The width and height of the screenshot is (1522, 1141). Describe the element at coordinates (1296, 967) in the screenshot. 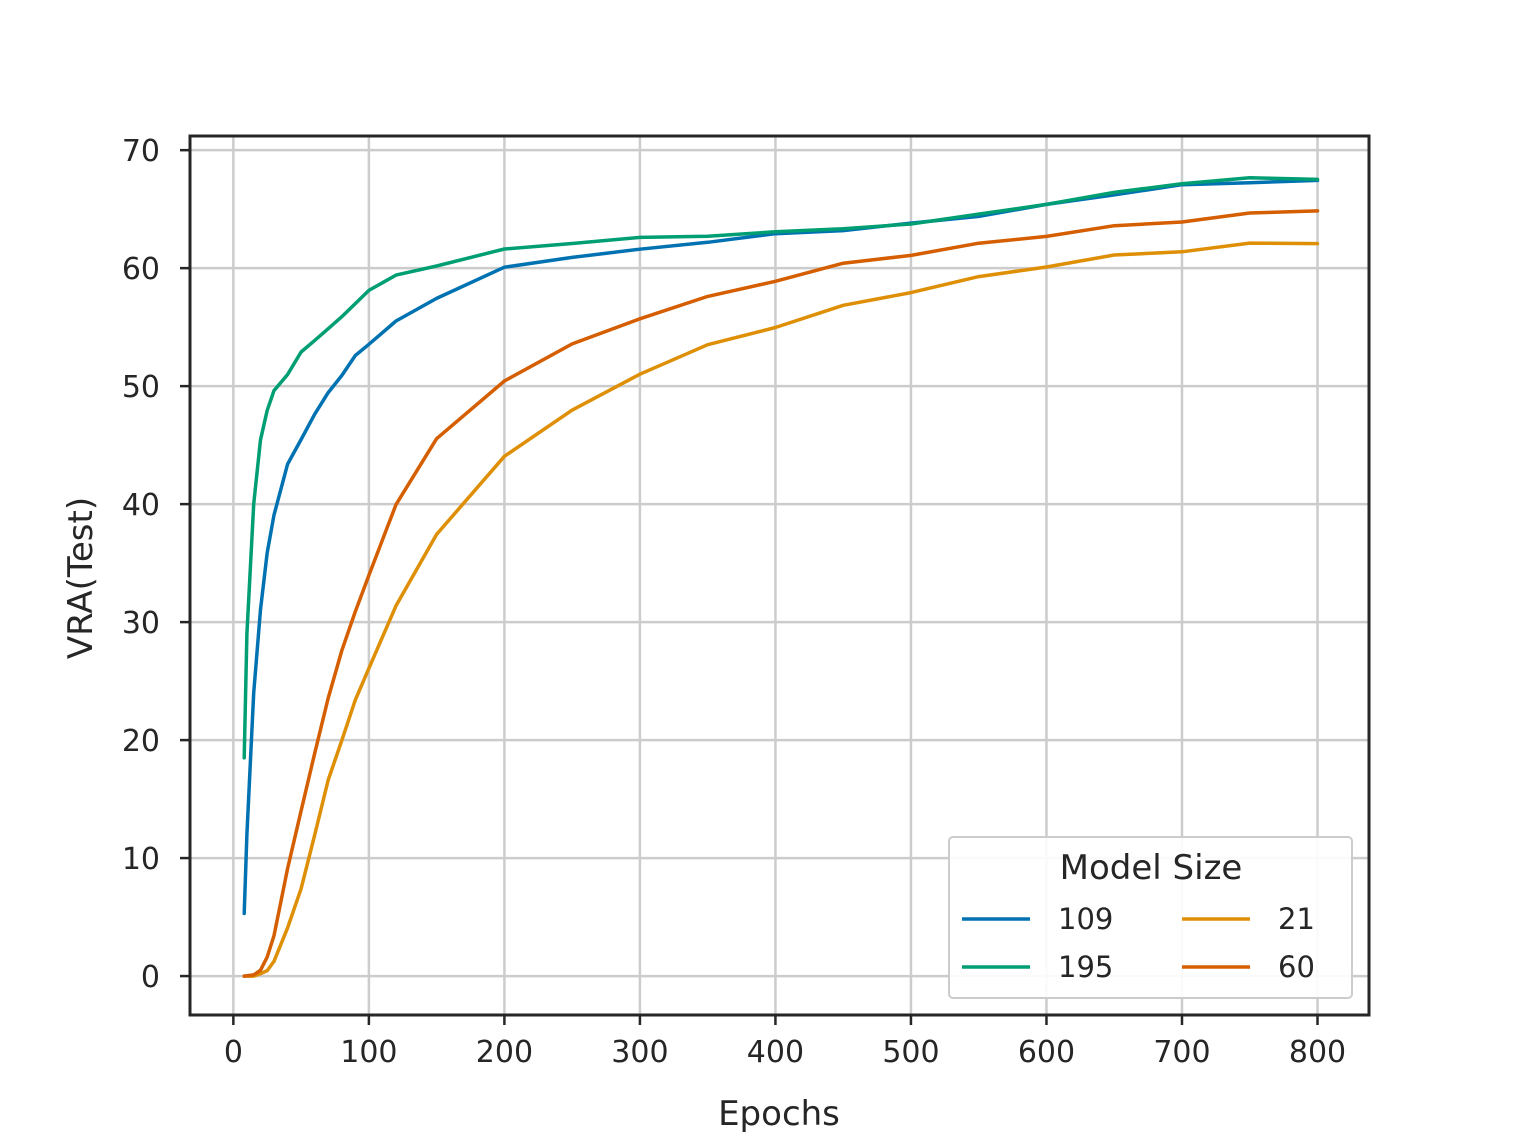

I see `legend-label-60: 60` at that location.